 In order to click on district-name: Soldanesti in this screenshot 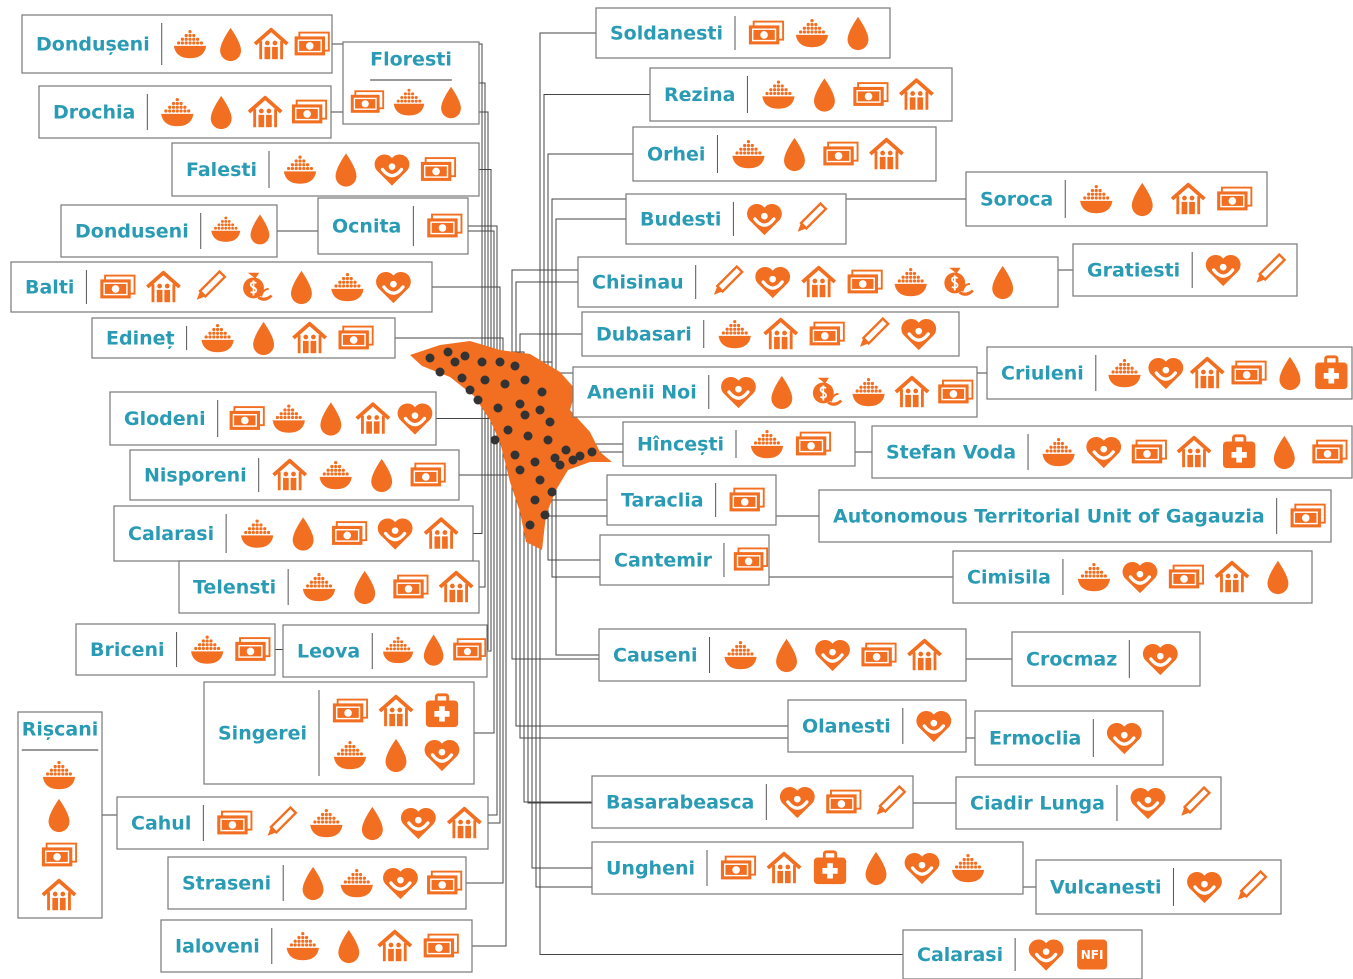, I will do `click(666, 34)`.